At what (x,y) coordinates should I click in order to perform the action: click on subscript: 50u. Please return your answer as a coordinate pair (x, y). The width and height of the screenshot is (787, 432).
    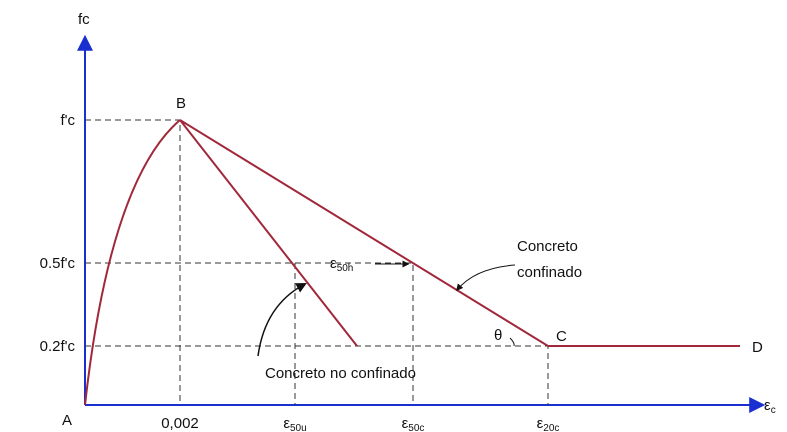
    Looking at the image, I should click on (298, 427).